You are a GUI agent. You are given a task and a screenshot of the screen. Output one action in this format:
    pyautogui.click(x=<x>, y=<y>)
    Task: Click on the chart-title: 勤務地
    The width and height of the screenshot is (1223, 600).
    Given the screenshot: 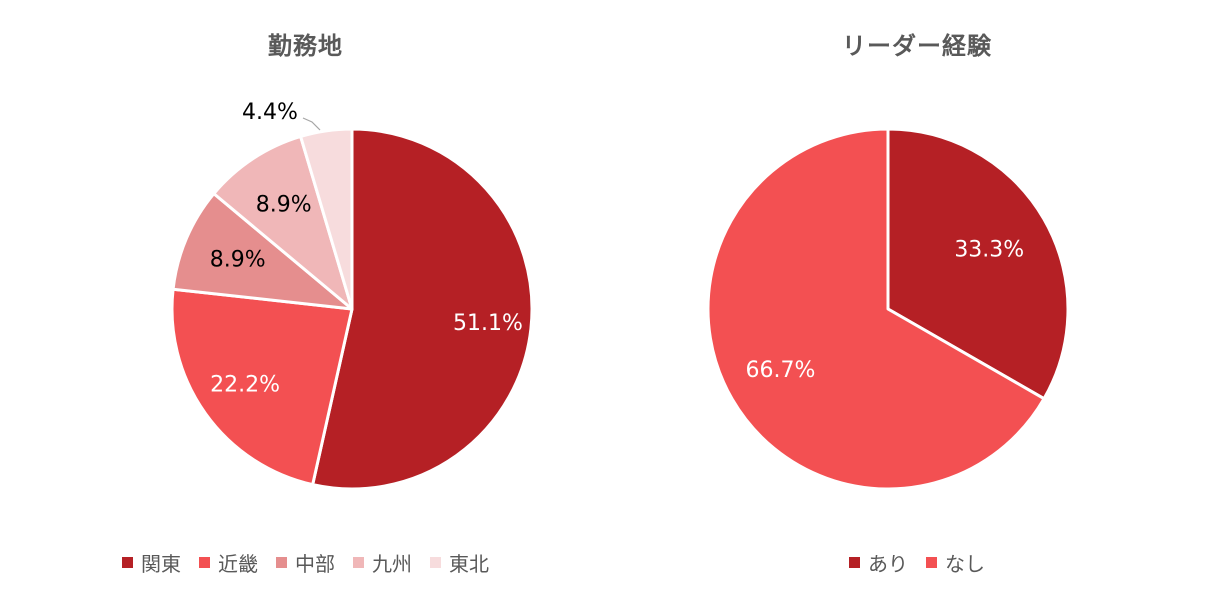 What is the action you would take?
    pyautogui.click(x=305, y=46)
    